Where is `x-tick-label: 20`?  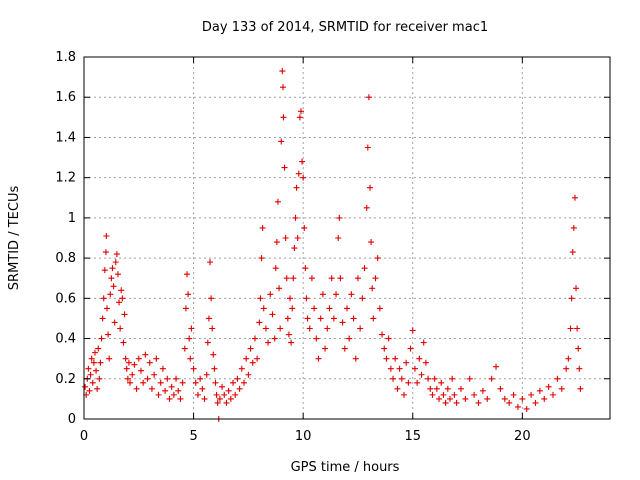 x-tick-label: 20 is located at coordinates (522, 436).